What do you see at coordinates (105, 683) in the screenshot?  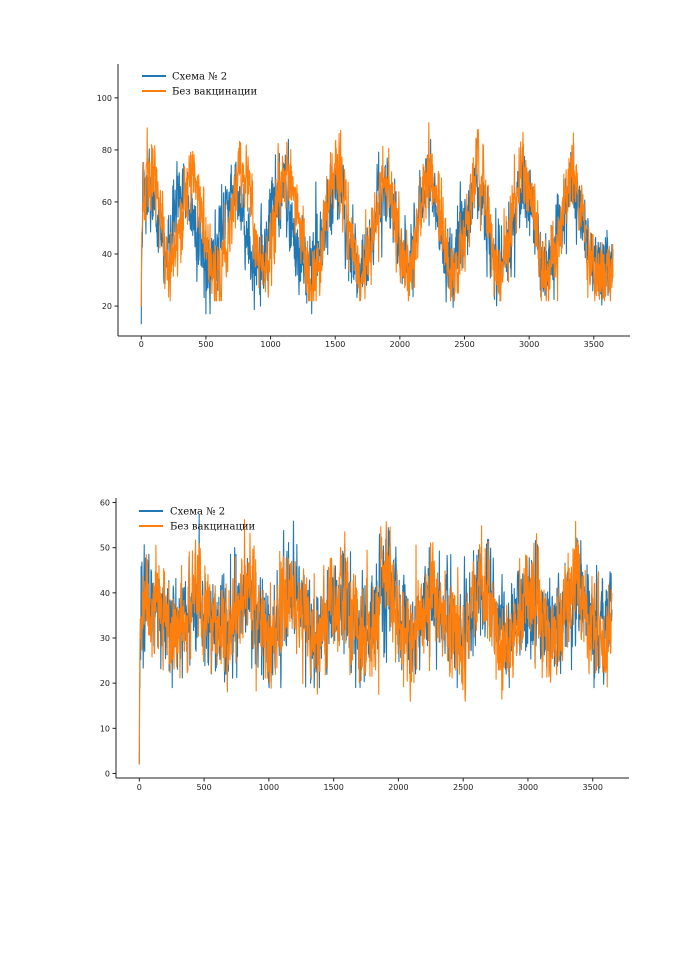 I see `chart-2-y-tick-label-20: 20` at bounding box center [105, 683].